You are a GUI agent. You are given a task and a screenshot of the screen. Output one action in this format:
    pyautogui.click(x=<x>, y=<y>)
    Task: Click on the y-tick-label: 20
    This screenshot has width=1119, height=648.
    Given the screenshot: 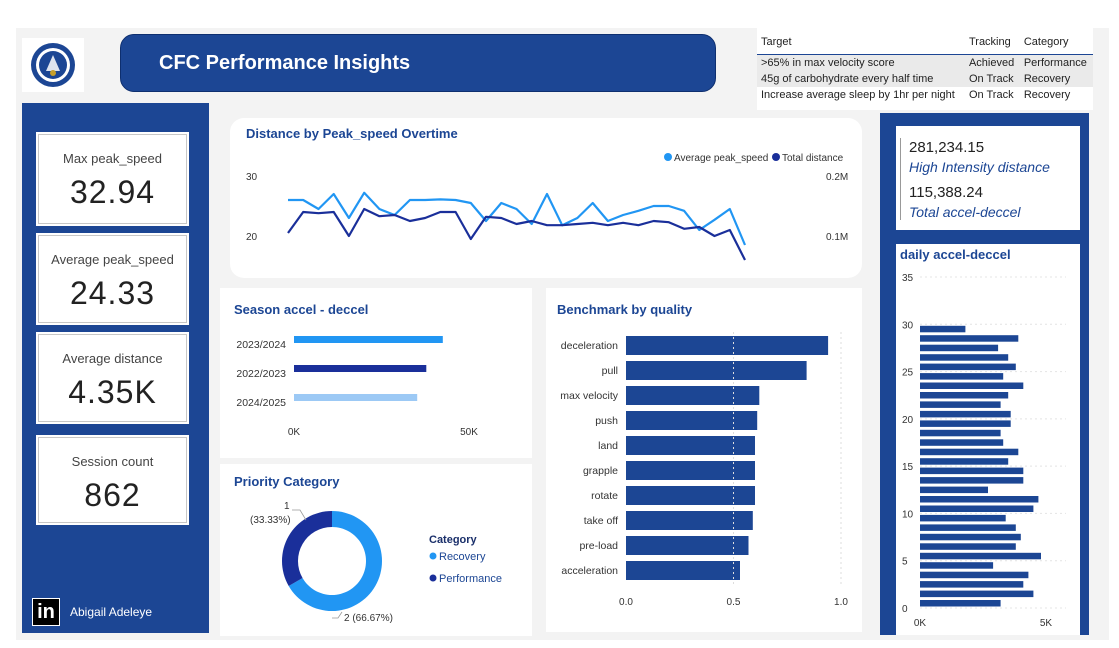 What is the action you would take?
    pyautogui.click(x=908, y=420)
    